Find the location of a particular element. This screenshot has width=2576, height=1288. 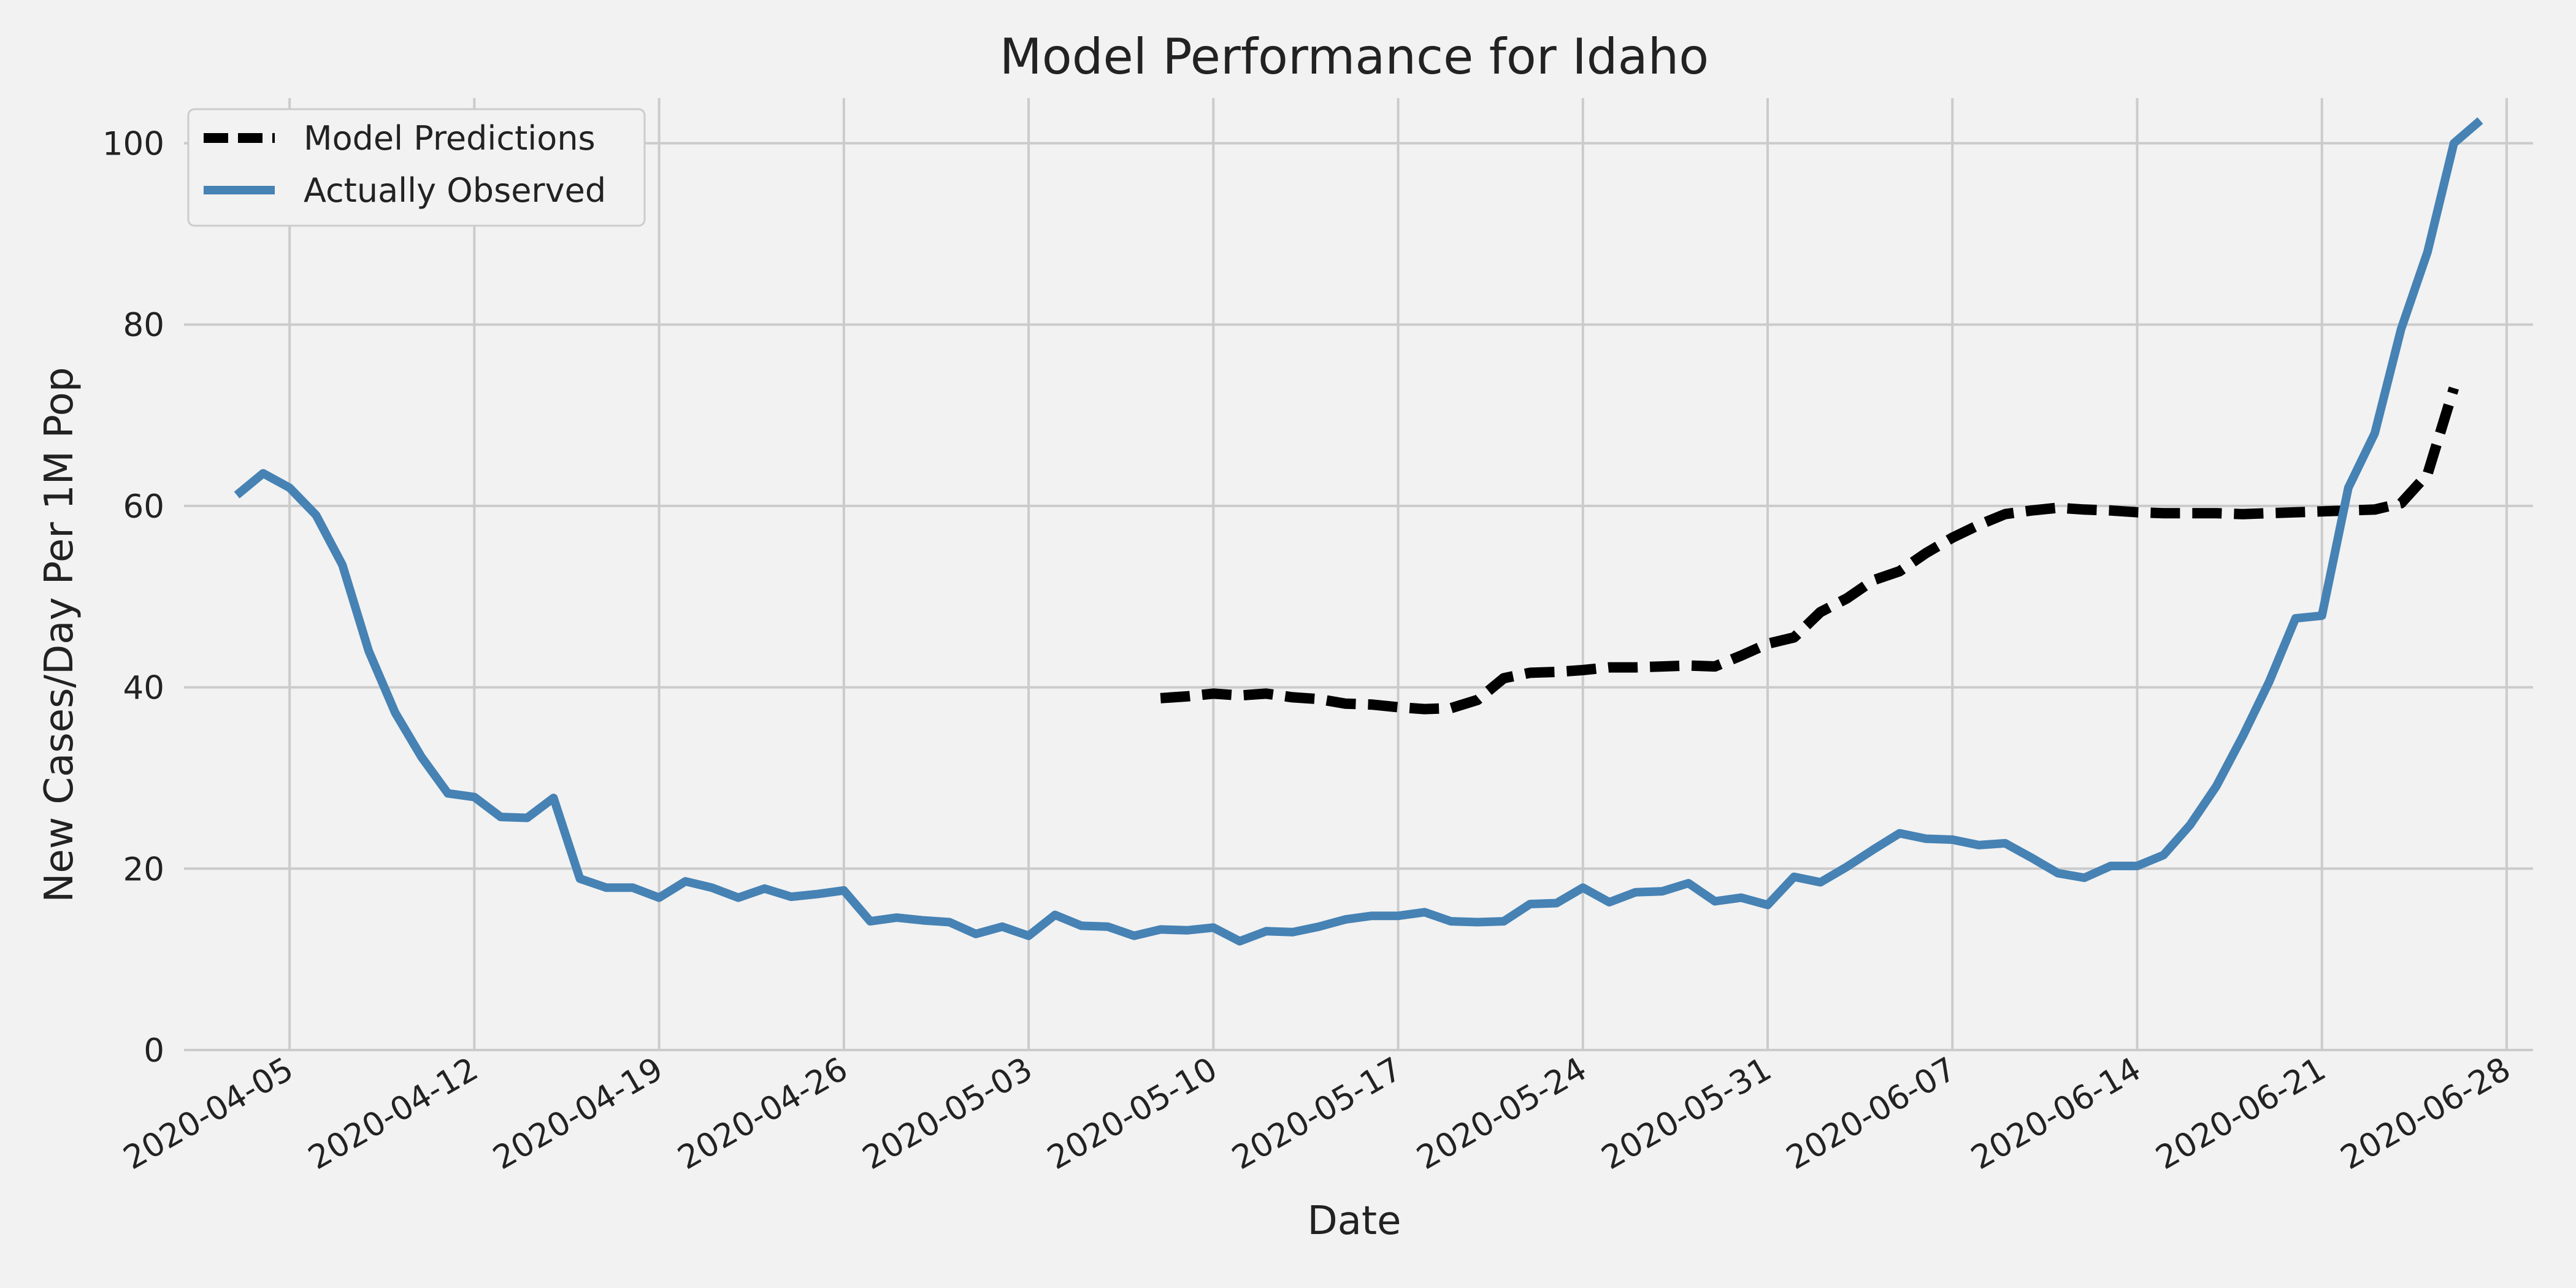

y-axis-label: New Cases/Day Per 1M Pop is located at coordinates (59, 635).